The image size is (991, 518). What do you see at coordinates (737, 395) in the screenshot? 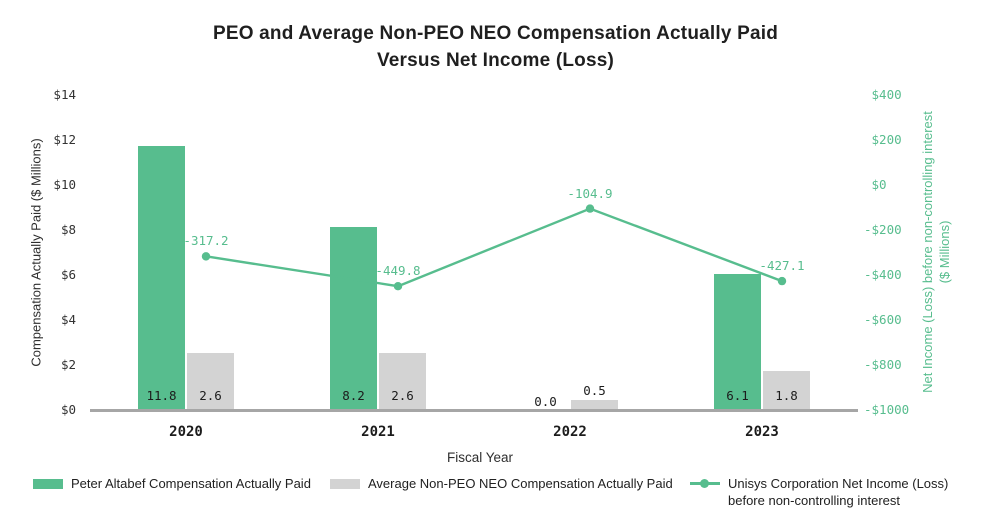
I see `bar-value-label: 6.1` at bounding box center [737, 395].